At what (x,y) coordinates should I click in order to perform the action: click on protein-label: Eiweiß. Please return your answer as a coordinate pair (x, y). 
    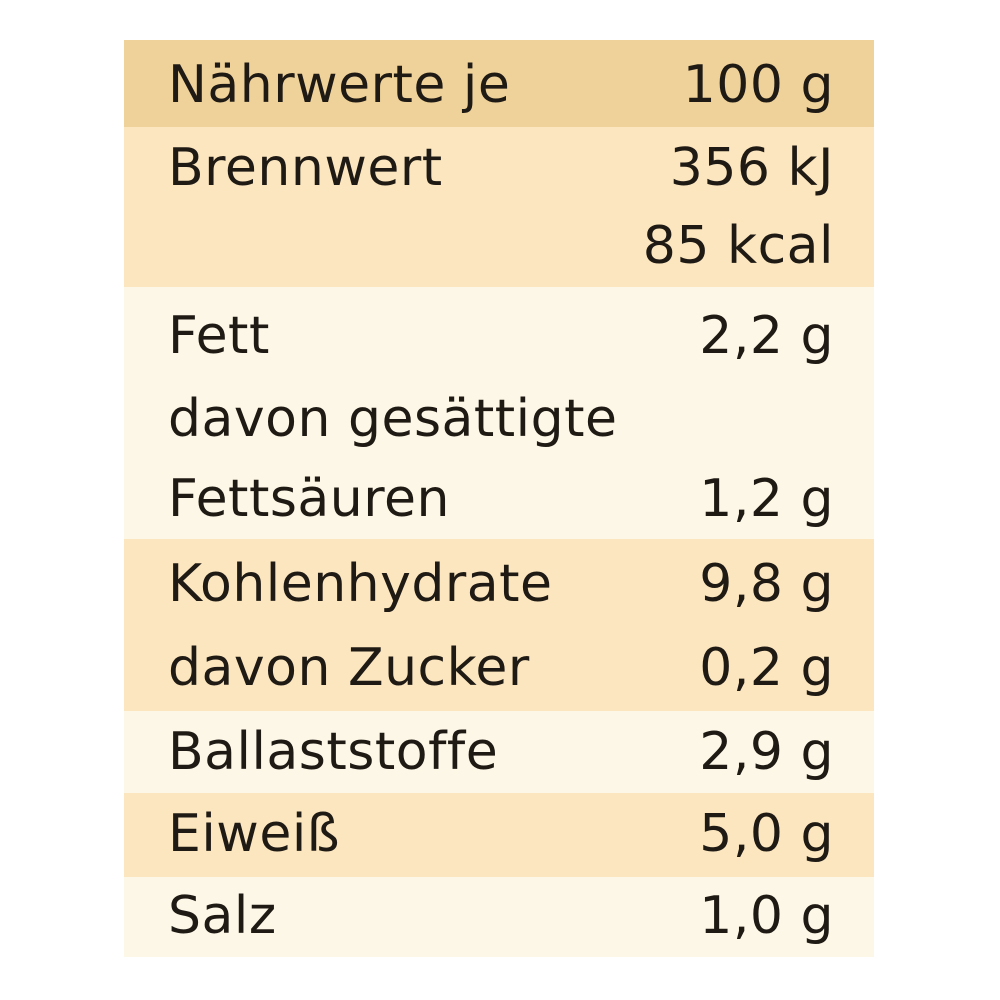
    Looking at the image, I should click on (254, 834).